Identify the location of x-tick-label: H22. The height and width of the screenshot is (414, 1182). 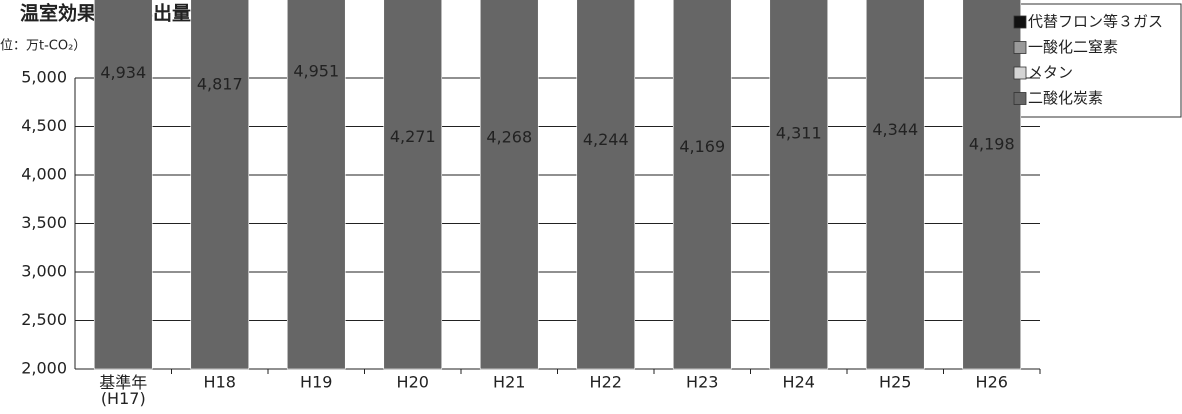
(606, 382).